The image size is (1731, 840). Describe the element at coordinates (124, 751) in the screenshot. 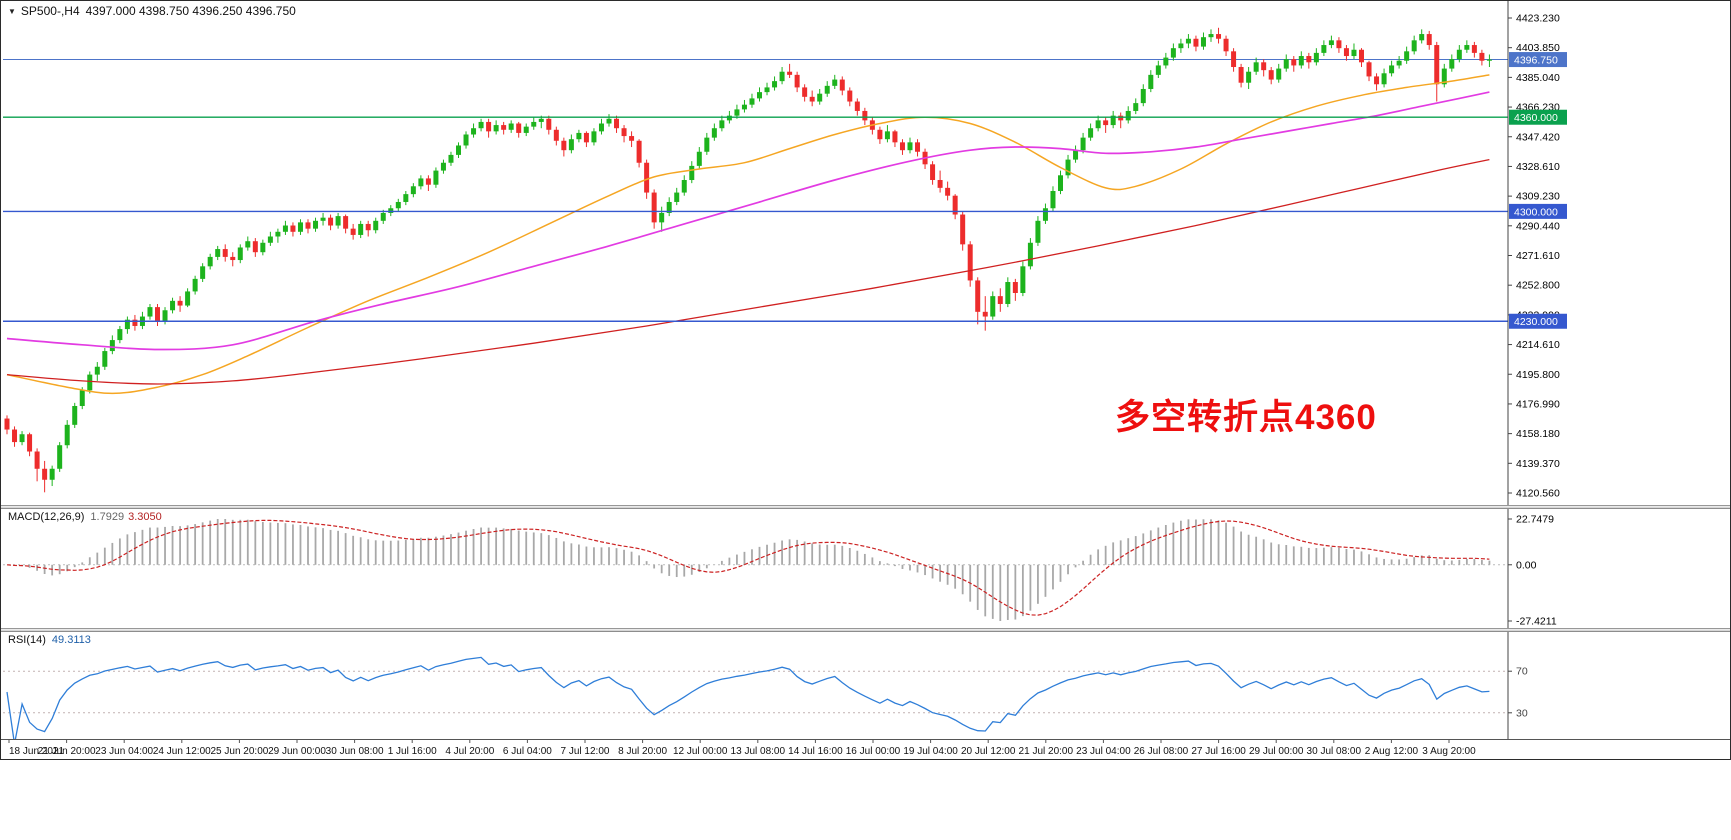

I see `svg-text: 23 Jun 04:00` at that location.